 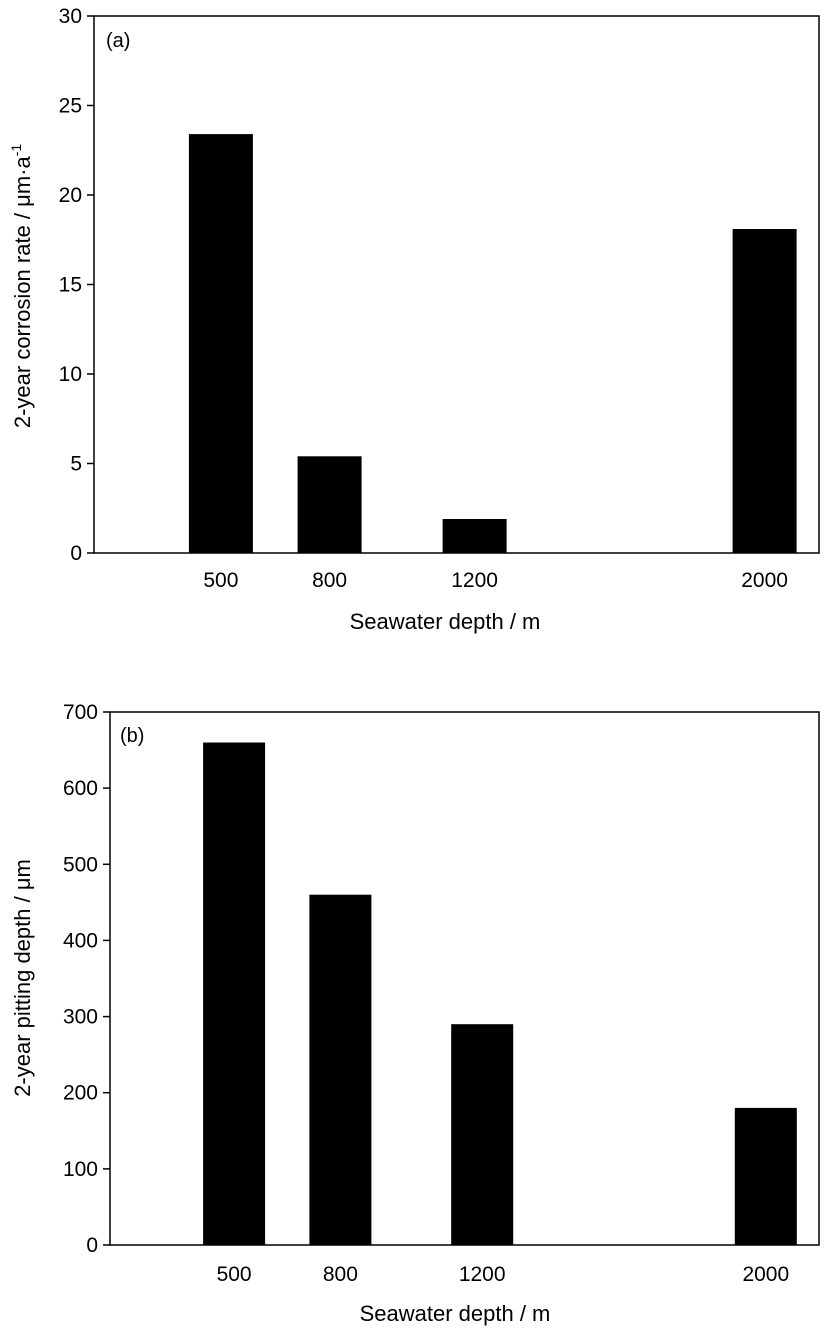 What do you see at coordinates (445, 621) in the screenshot?
I see `x-axis-title-a: Seawater depth / m` at bounding box center [445, 621].